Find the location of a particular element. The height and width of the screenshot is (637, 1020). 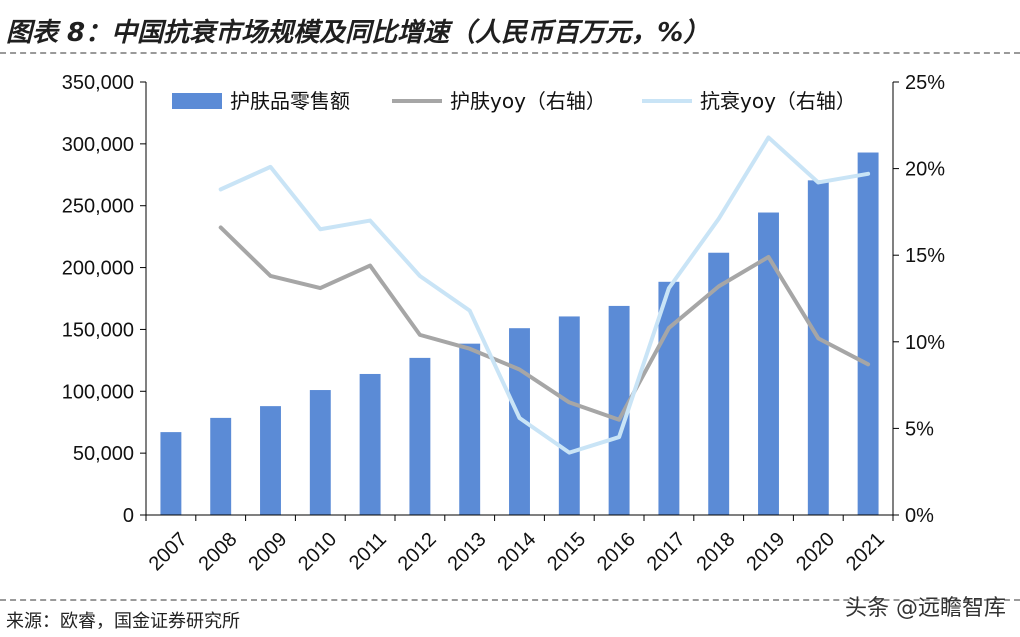

x-tick-label-2019: 2019 is located at coordinates (765, 551).